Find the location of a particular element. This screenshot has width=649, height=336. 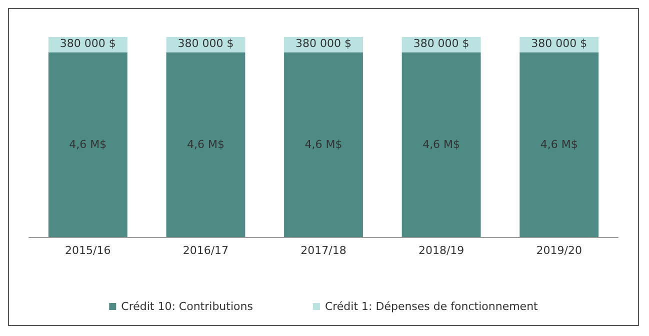

legend-label: Crédit 1: Dépenses de fonctionnement is located at coordinates (431, 306).